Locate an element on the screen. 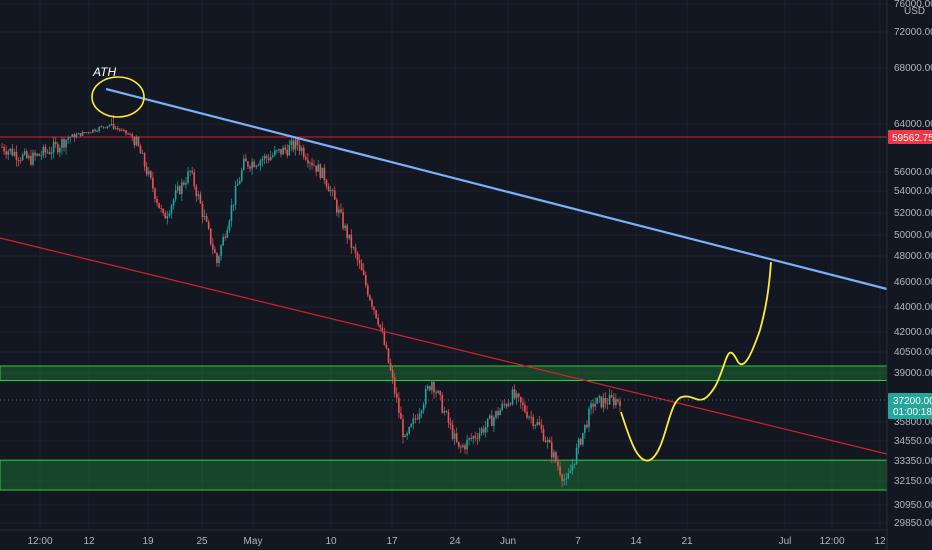 Image resolution: width=932 pixels, height=550 pixels. price-tick-label: 44000.00 is located at coordinates (913, 307).